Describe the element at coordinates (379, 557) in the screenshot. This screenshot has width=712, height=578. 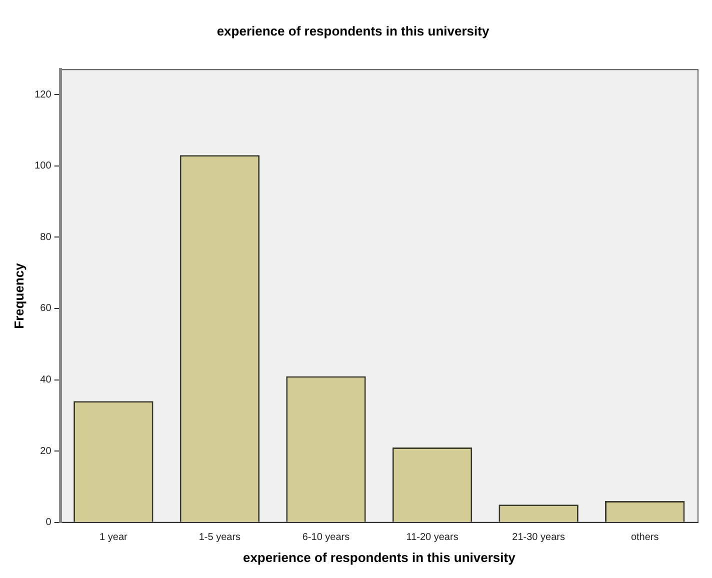
I see `x-axis-title: experience of respondents in this university` at that location.